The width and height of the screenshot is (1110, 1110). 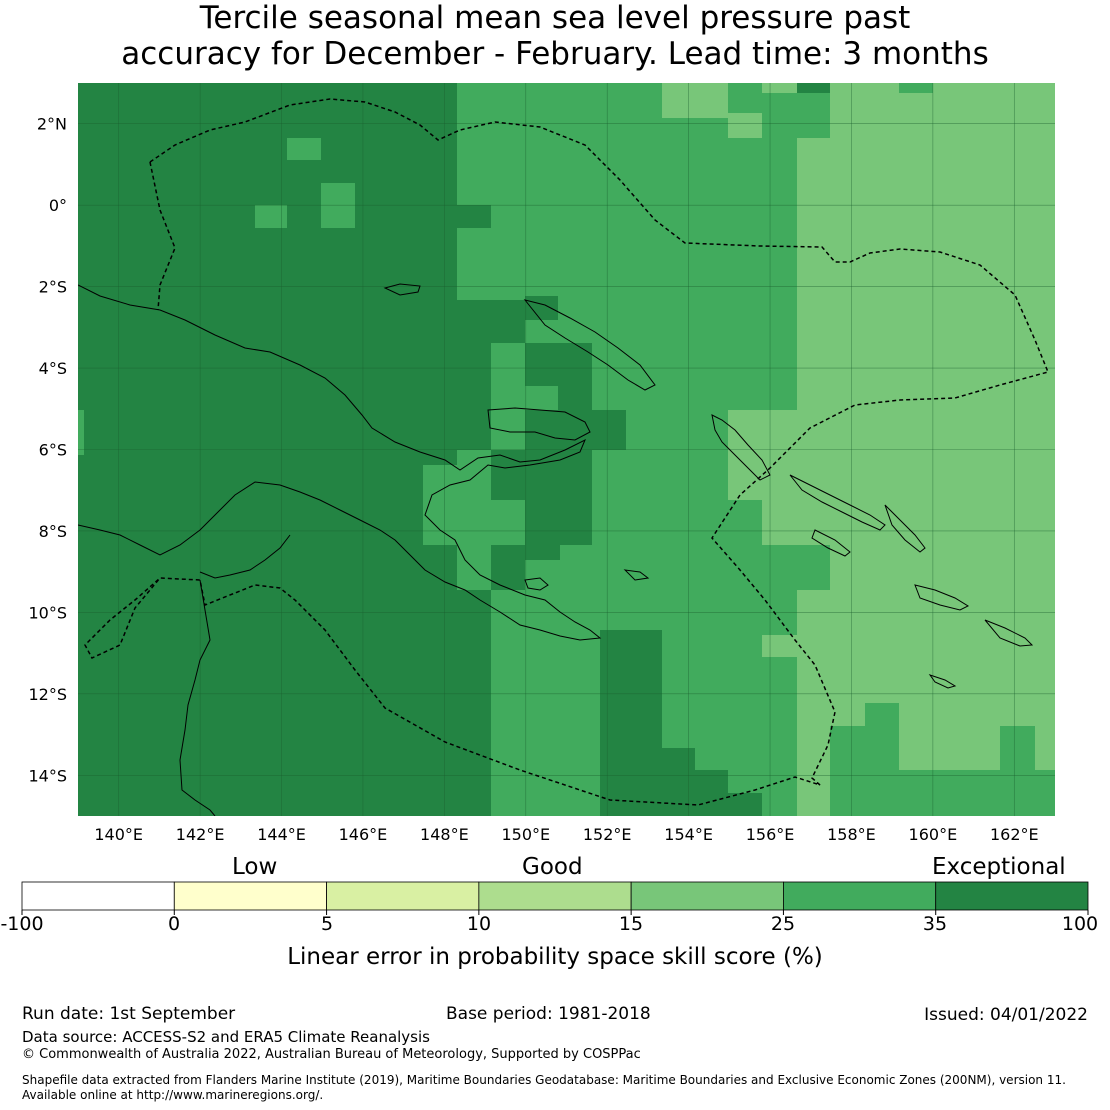 I want to click on colorbar-tick: 35, so click(x=935, y=924).